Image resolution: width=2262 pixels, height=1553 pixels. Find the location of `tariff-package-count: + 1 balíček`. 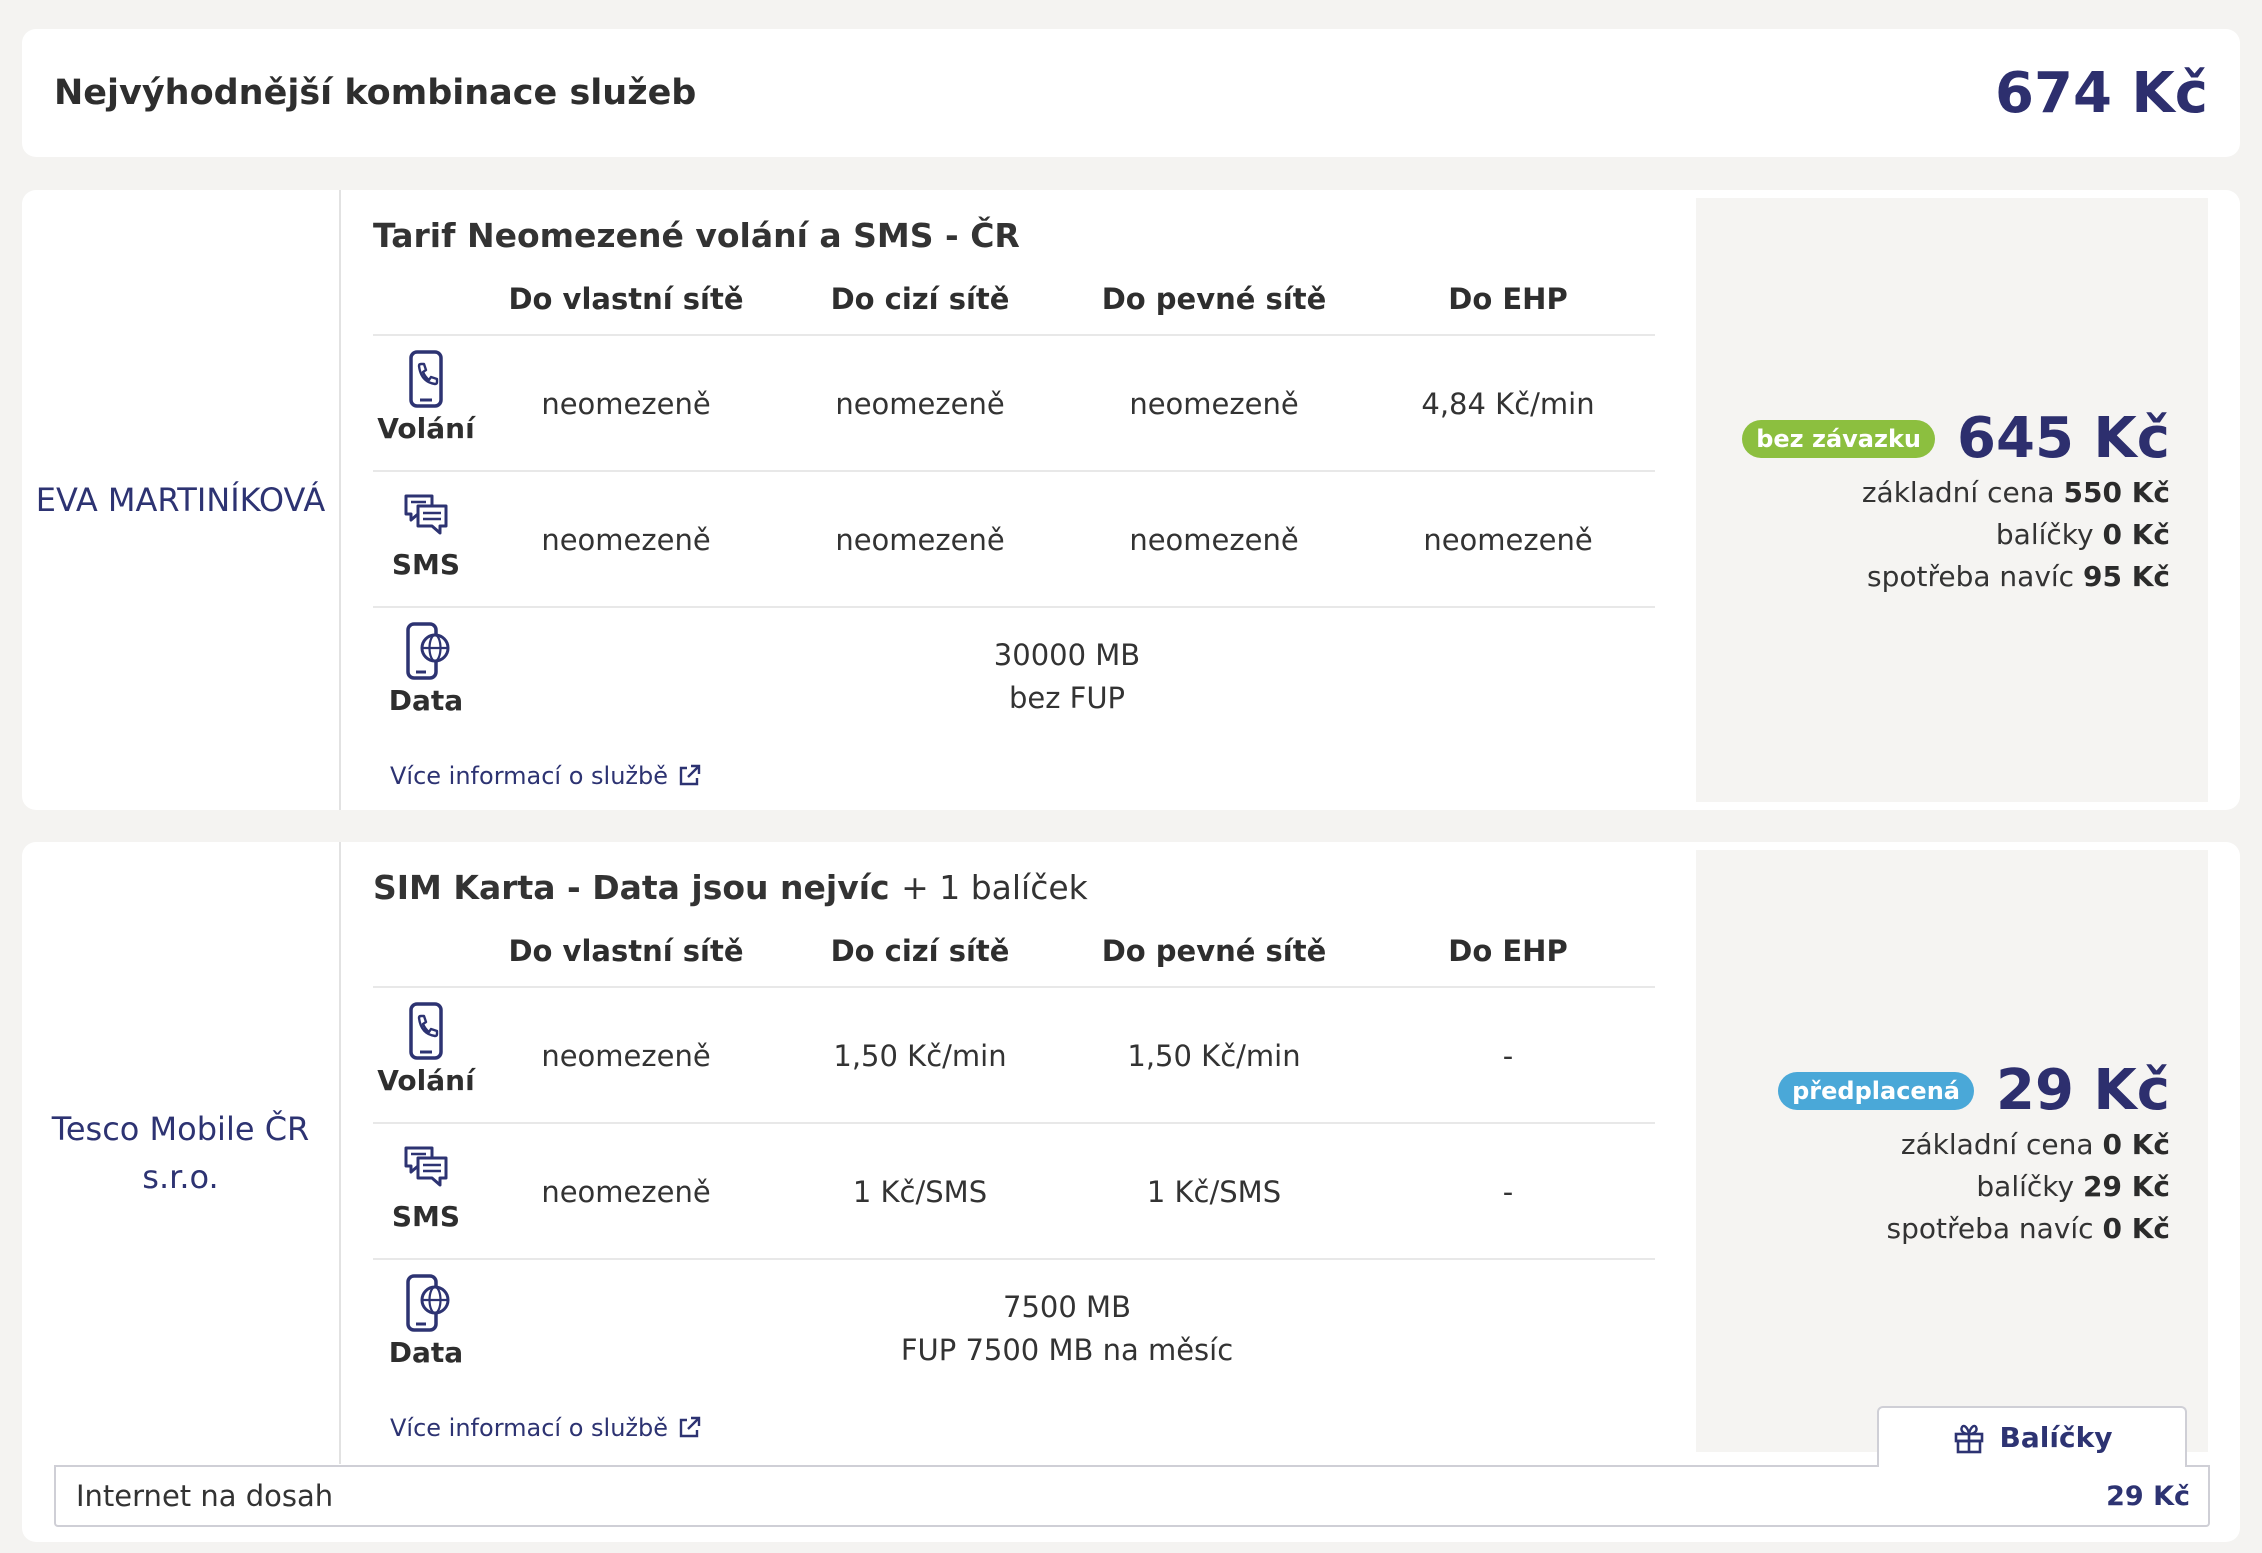

tariff-package-count: + 1 balíček is located at coordinates (994, 887).